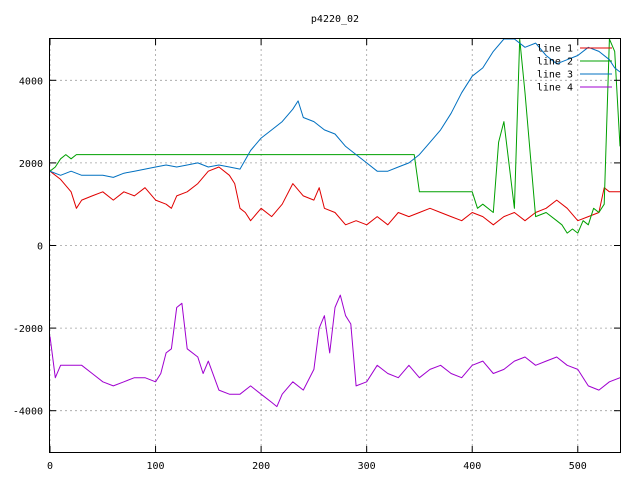 Image resolution: width=640 pixels, height=480 pixels. I want to click on legend: line 1 line 2 line 3 line 4, so click(574, 69).